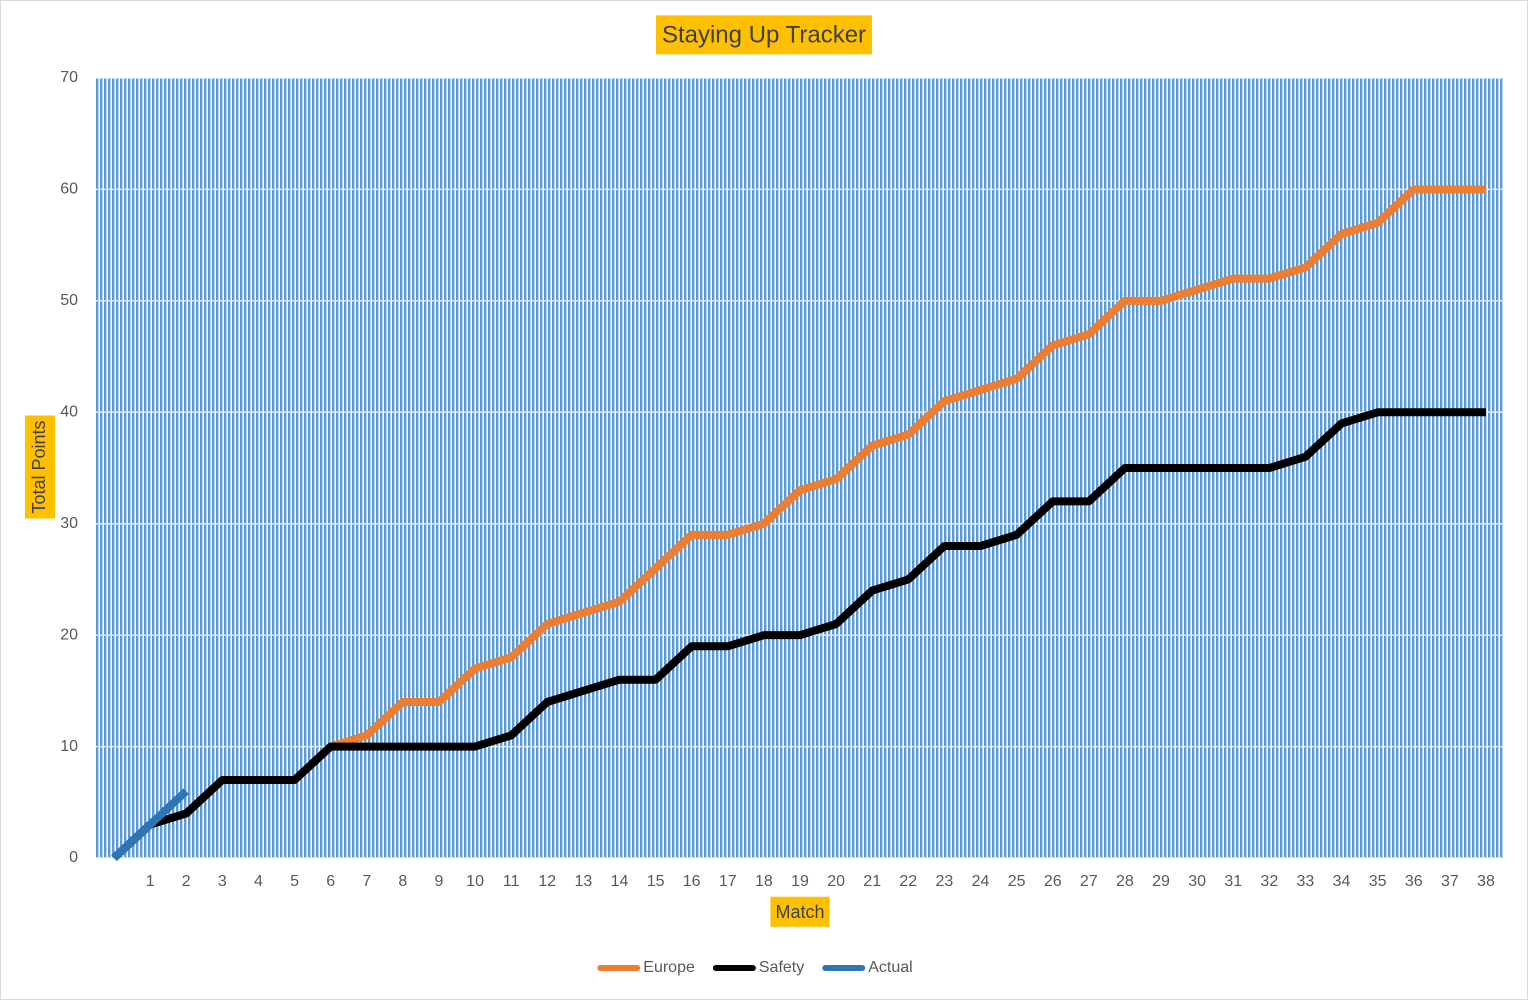  What do you see at coordinates (366, 881) in the screenshot?
I see `x-tick-label: 7` at bounding box center [366, 881].